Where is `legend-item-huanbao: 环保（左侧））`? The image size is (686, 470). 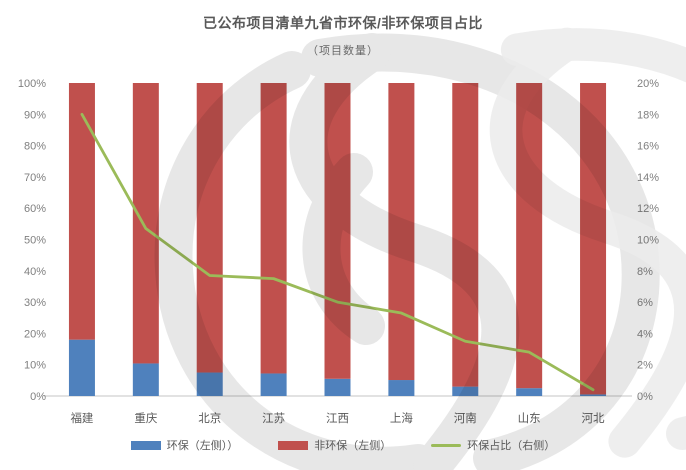 legend-item-huanbao: 环保（左侧）） is located at coordinates (184, 445).